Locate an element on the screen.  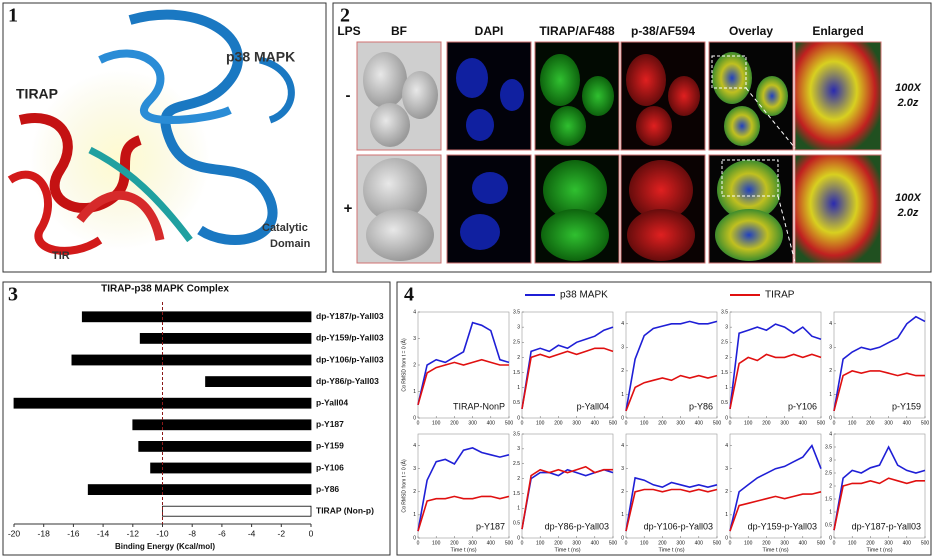
column-header: BF is located at coordinates (399, 31).